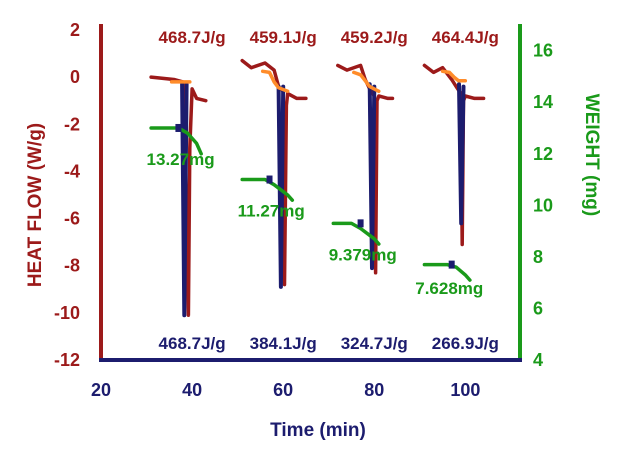 This screenshot has width=628, height=451. I want to click on y-left-tick-label: -8, so click(72, 266).